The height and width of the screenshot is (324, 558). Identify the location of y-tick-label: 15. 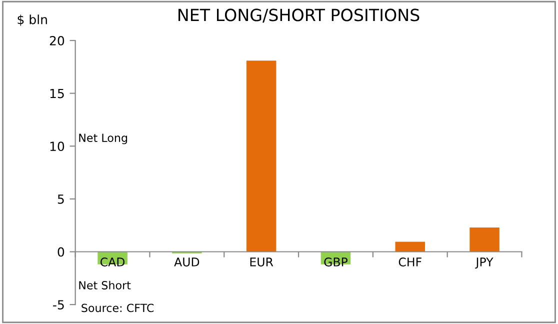
(57, 93).